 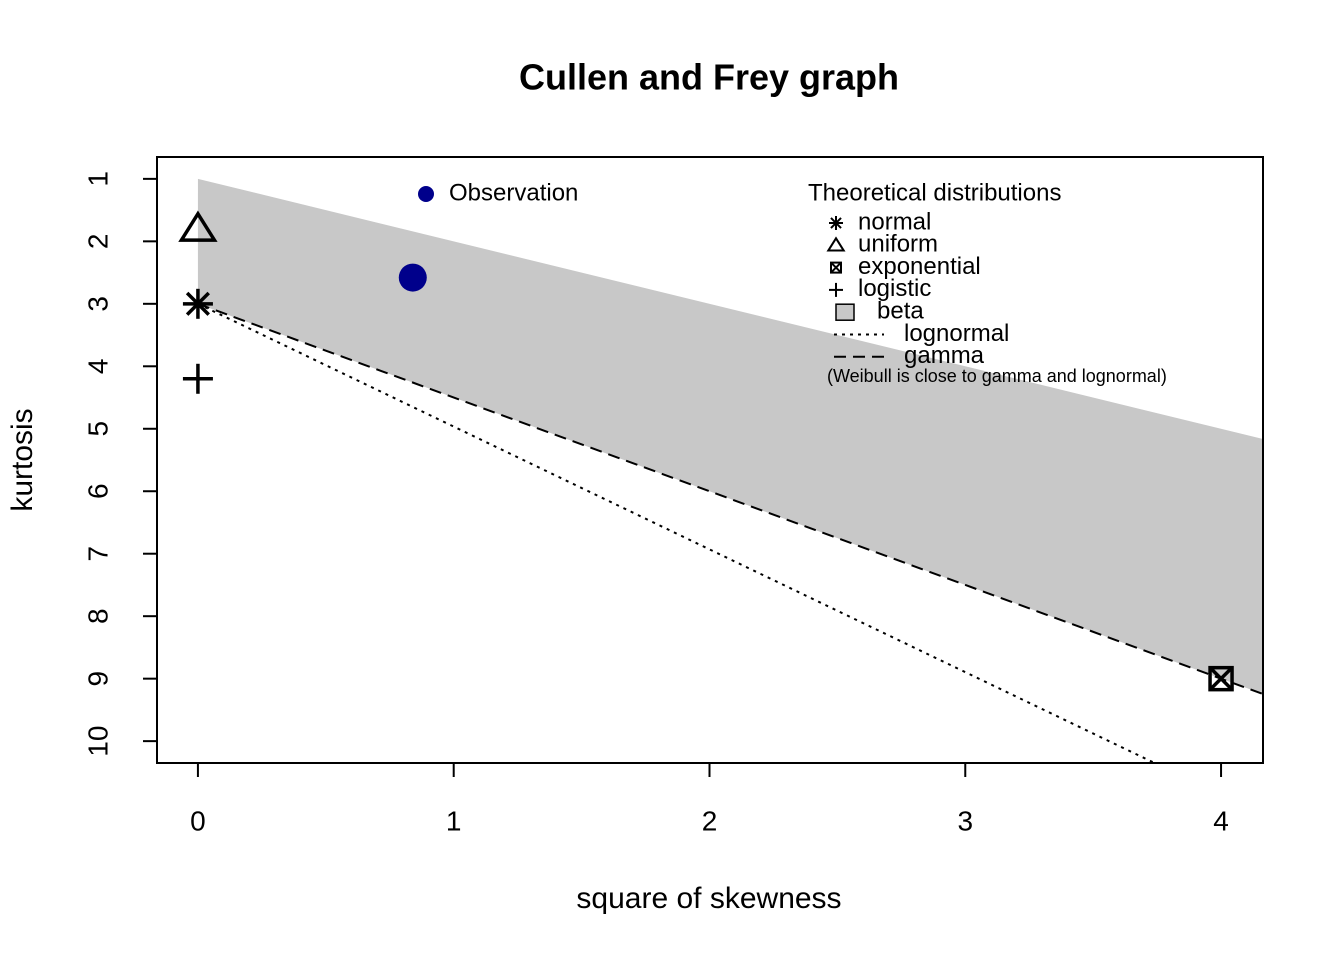 I want to click on legend-label: normal, so click(x=894, y=221).